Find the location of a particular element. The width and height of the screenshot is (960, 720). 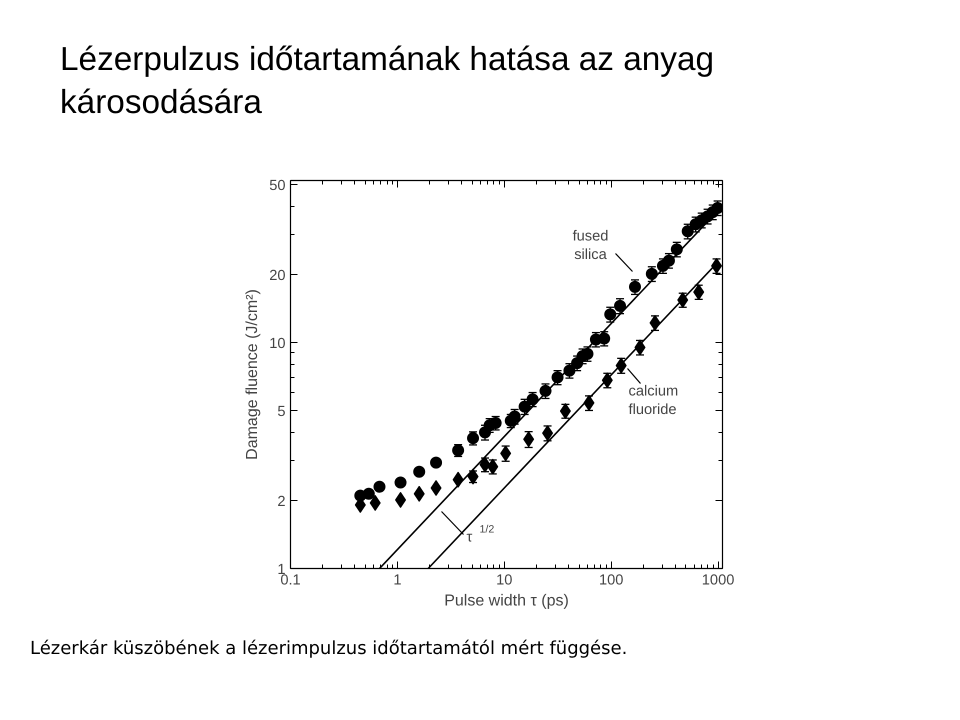

x-tick-label: 0.1 is located at coordinates (290, 580).